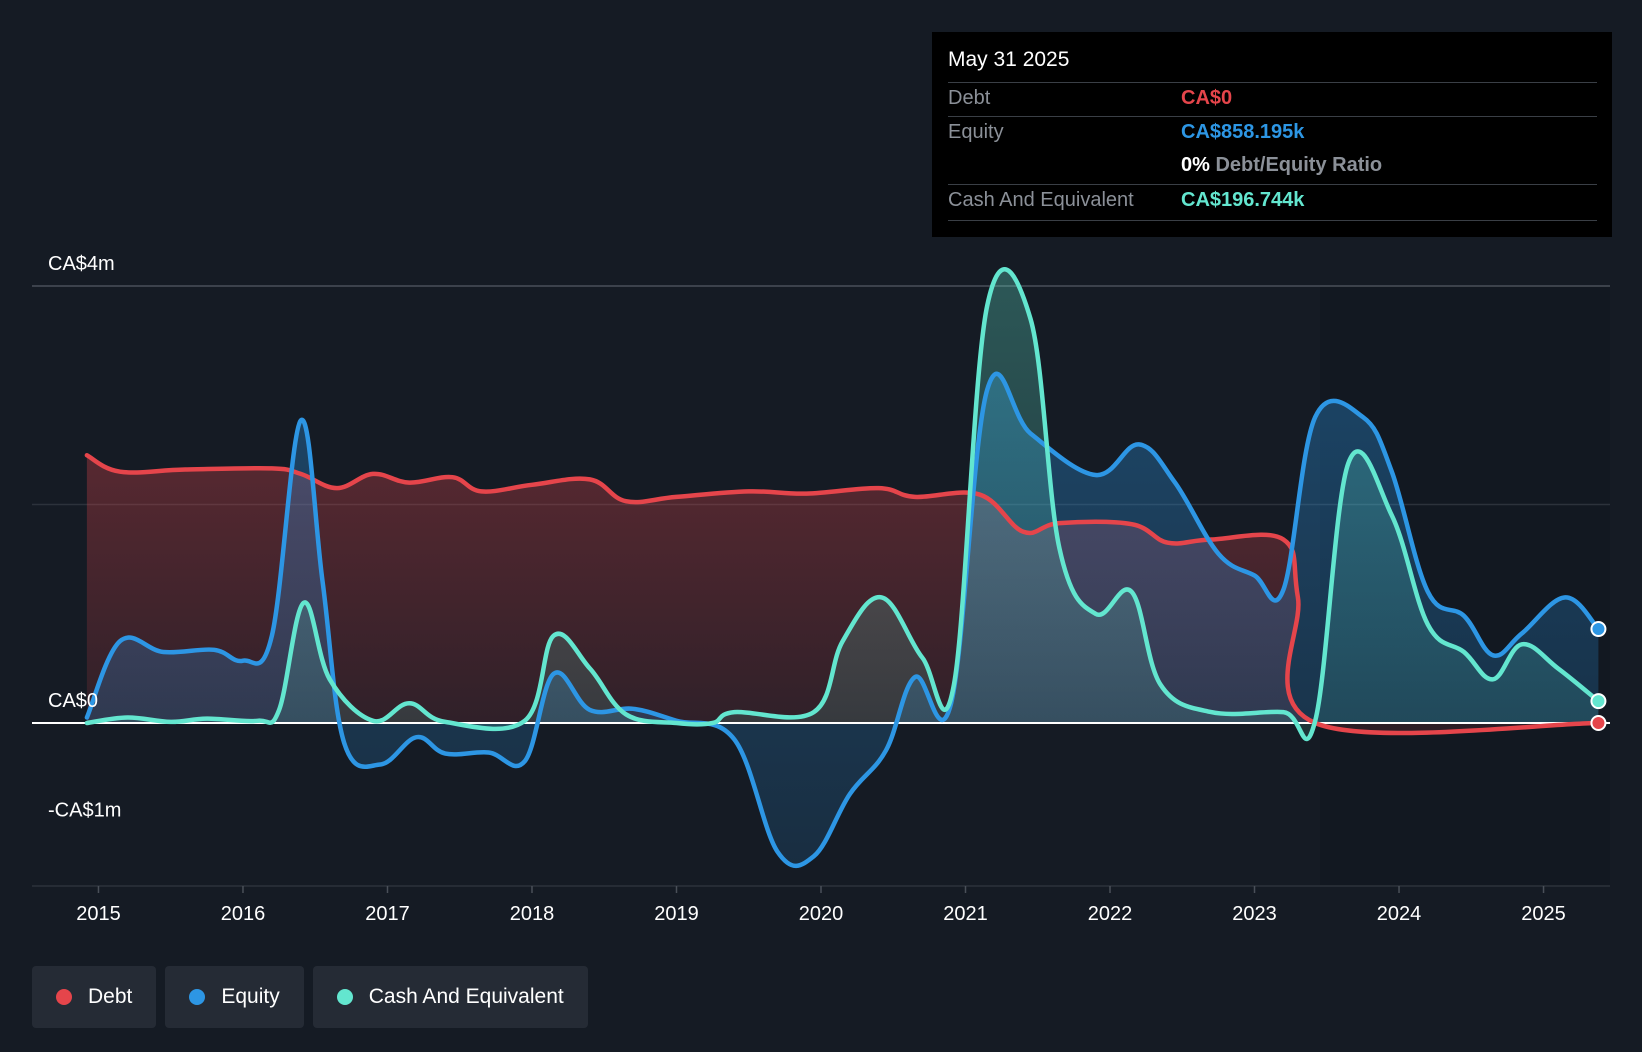 Image resolution: width=1642 pixels, height=1052 pixels. What do you see at coordinates (1598, 701) in the screenshot?
I see `cash-end-point` at bounding box center [1598, 701].